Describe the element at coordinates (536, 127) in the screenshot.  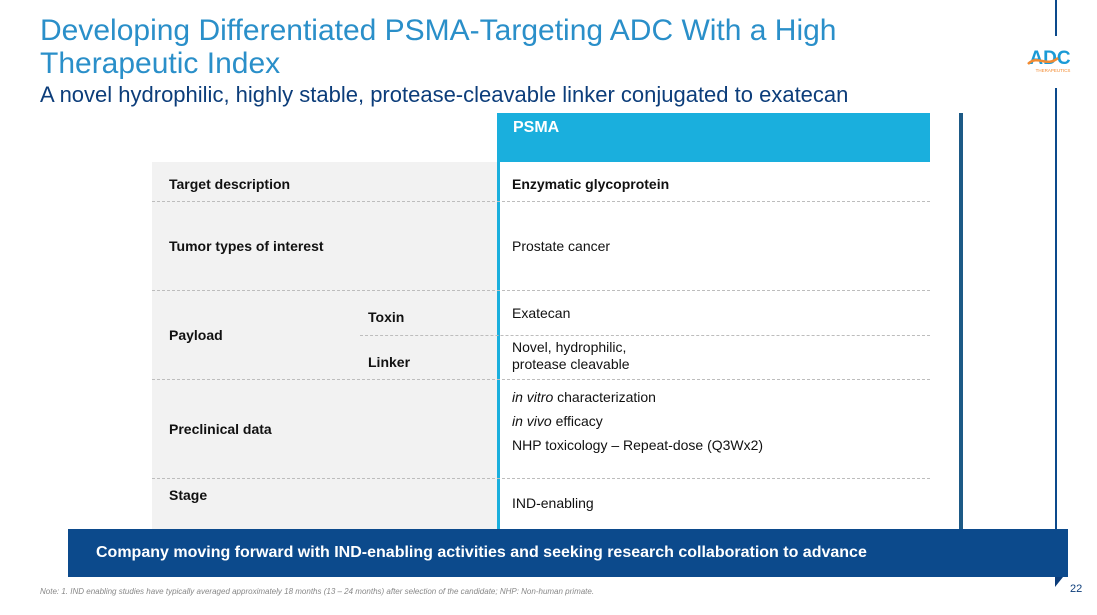
I see `column-header-label: PSMA` at that location.